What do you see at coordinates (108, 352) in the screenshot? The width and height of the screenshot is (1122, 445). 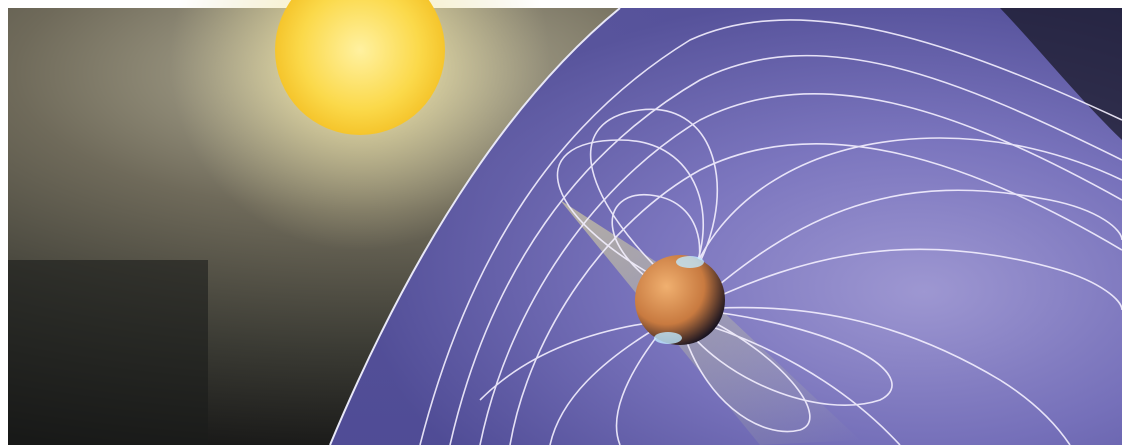 I see `dark-corner` at bounding box center [108, 352].